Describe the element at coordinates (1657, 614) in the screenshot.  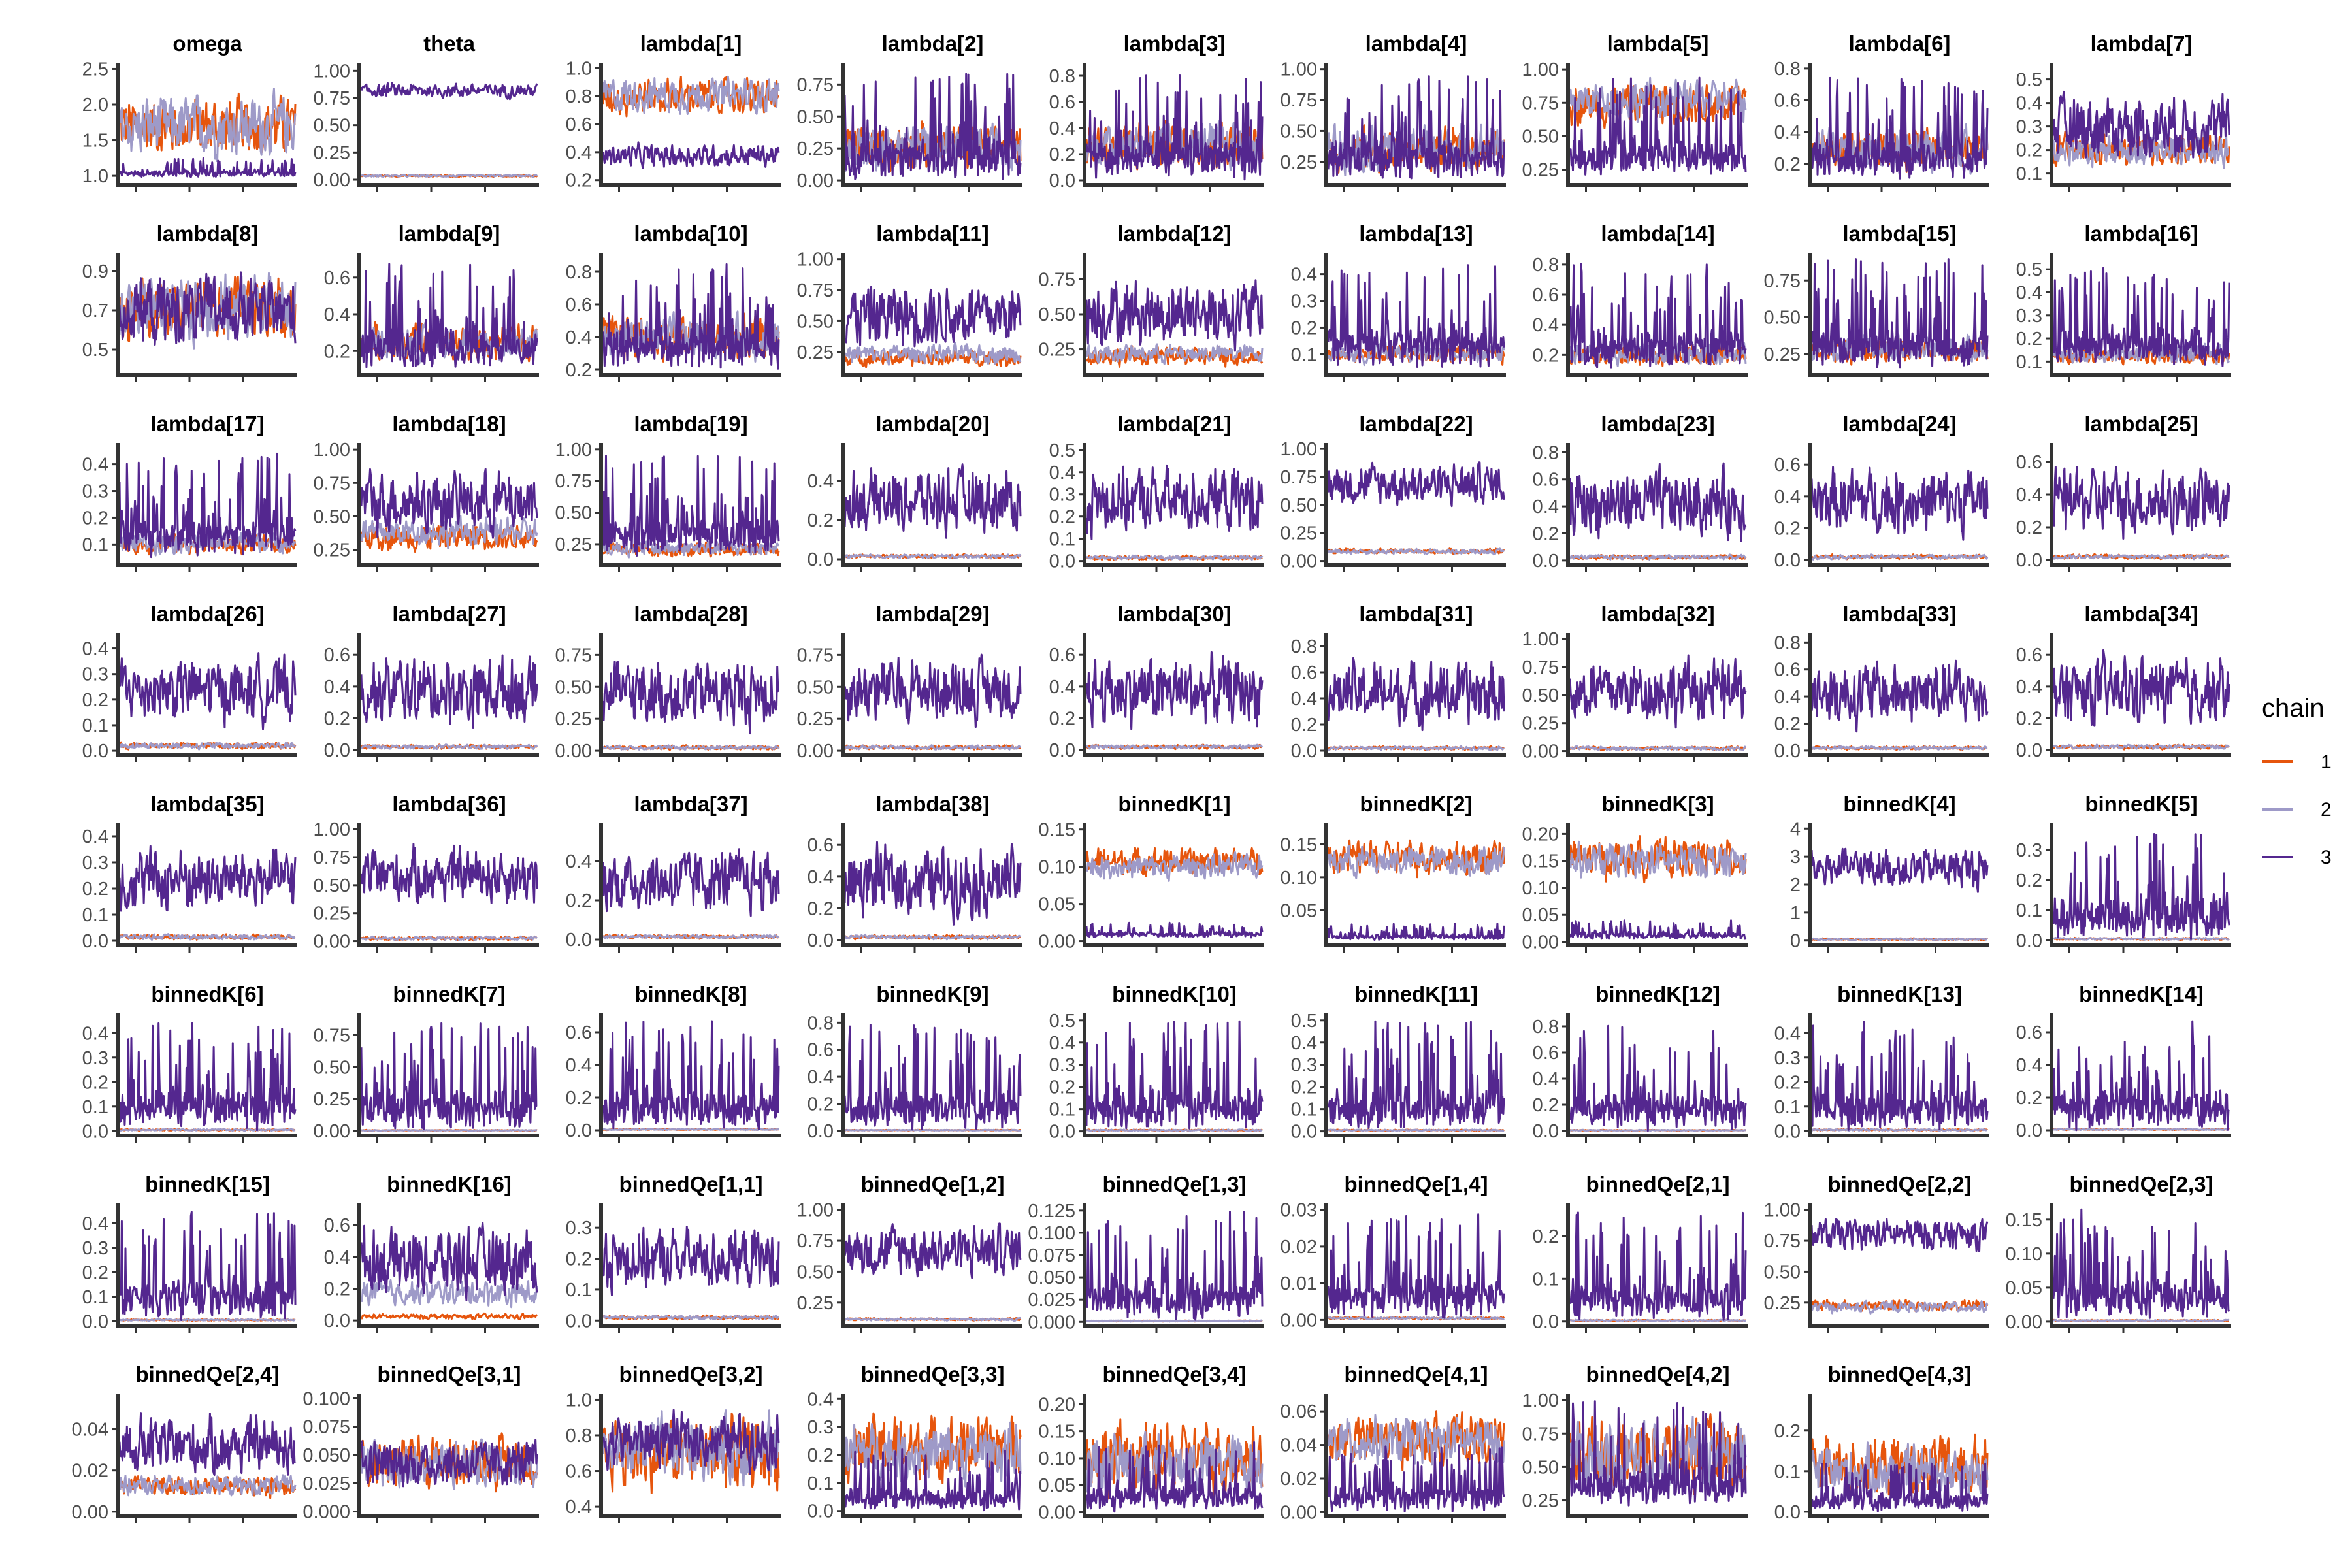
I see `panel-title: lambda[32]` at that location.